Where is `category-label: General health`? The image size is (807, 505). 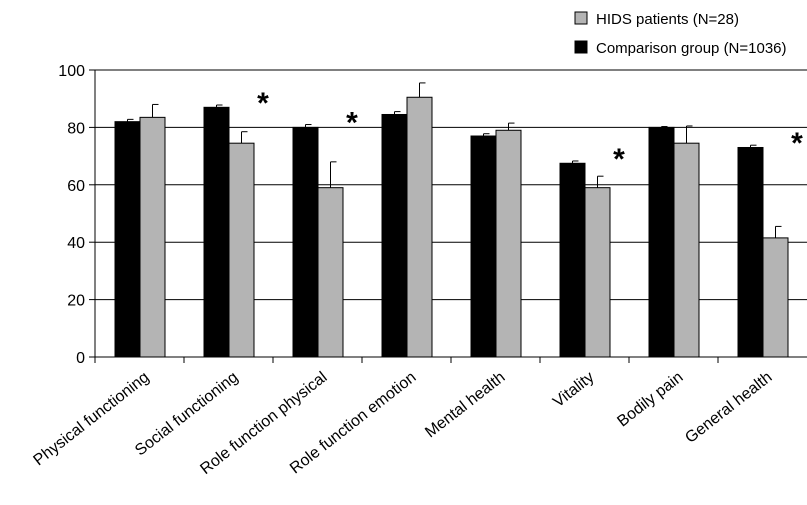 category-label: General health is located at coordinates (728, 408).